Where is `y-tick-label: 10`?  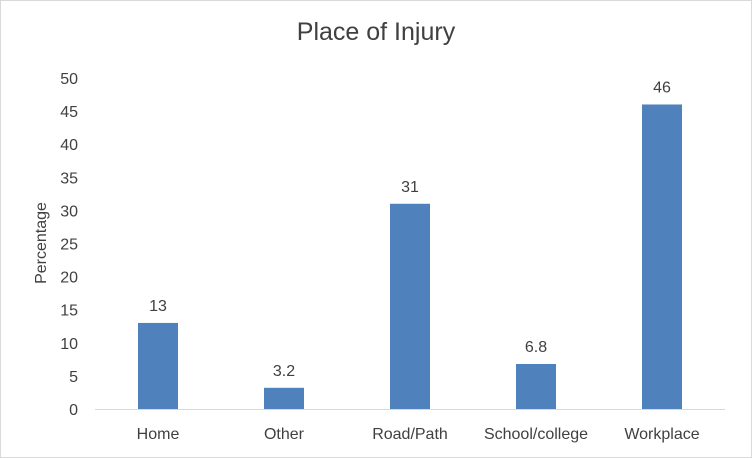
y-tick-label: 10 is located at coordinates (69, 344).